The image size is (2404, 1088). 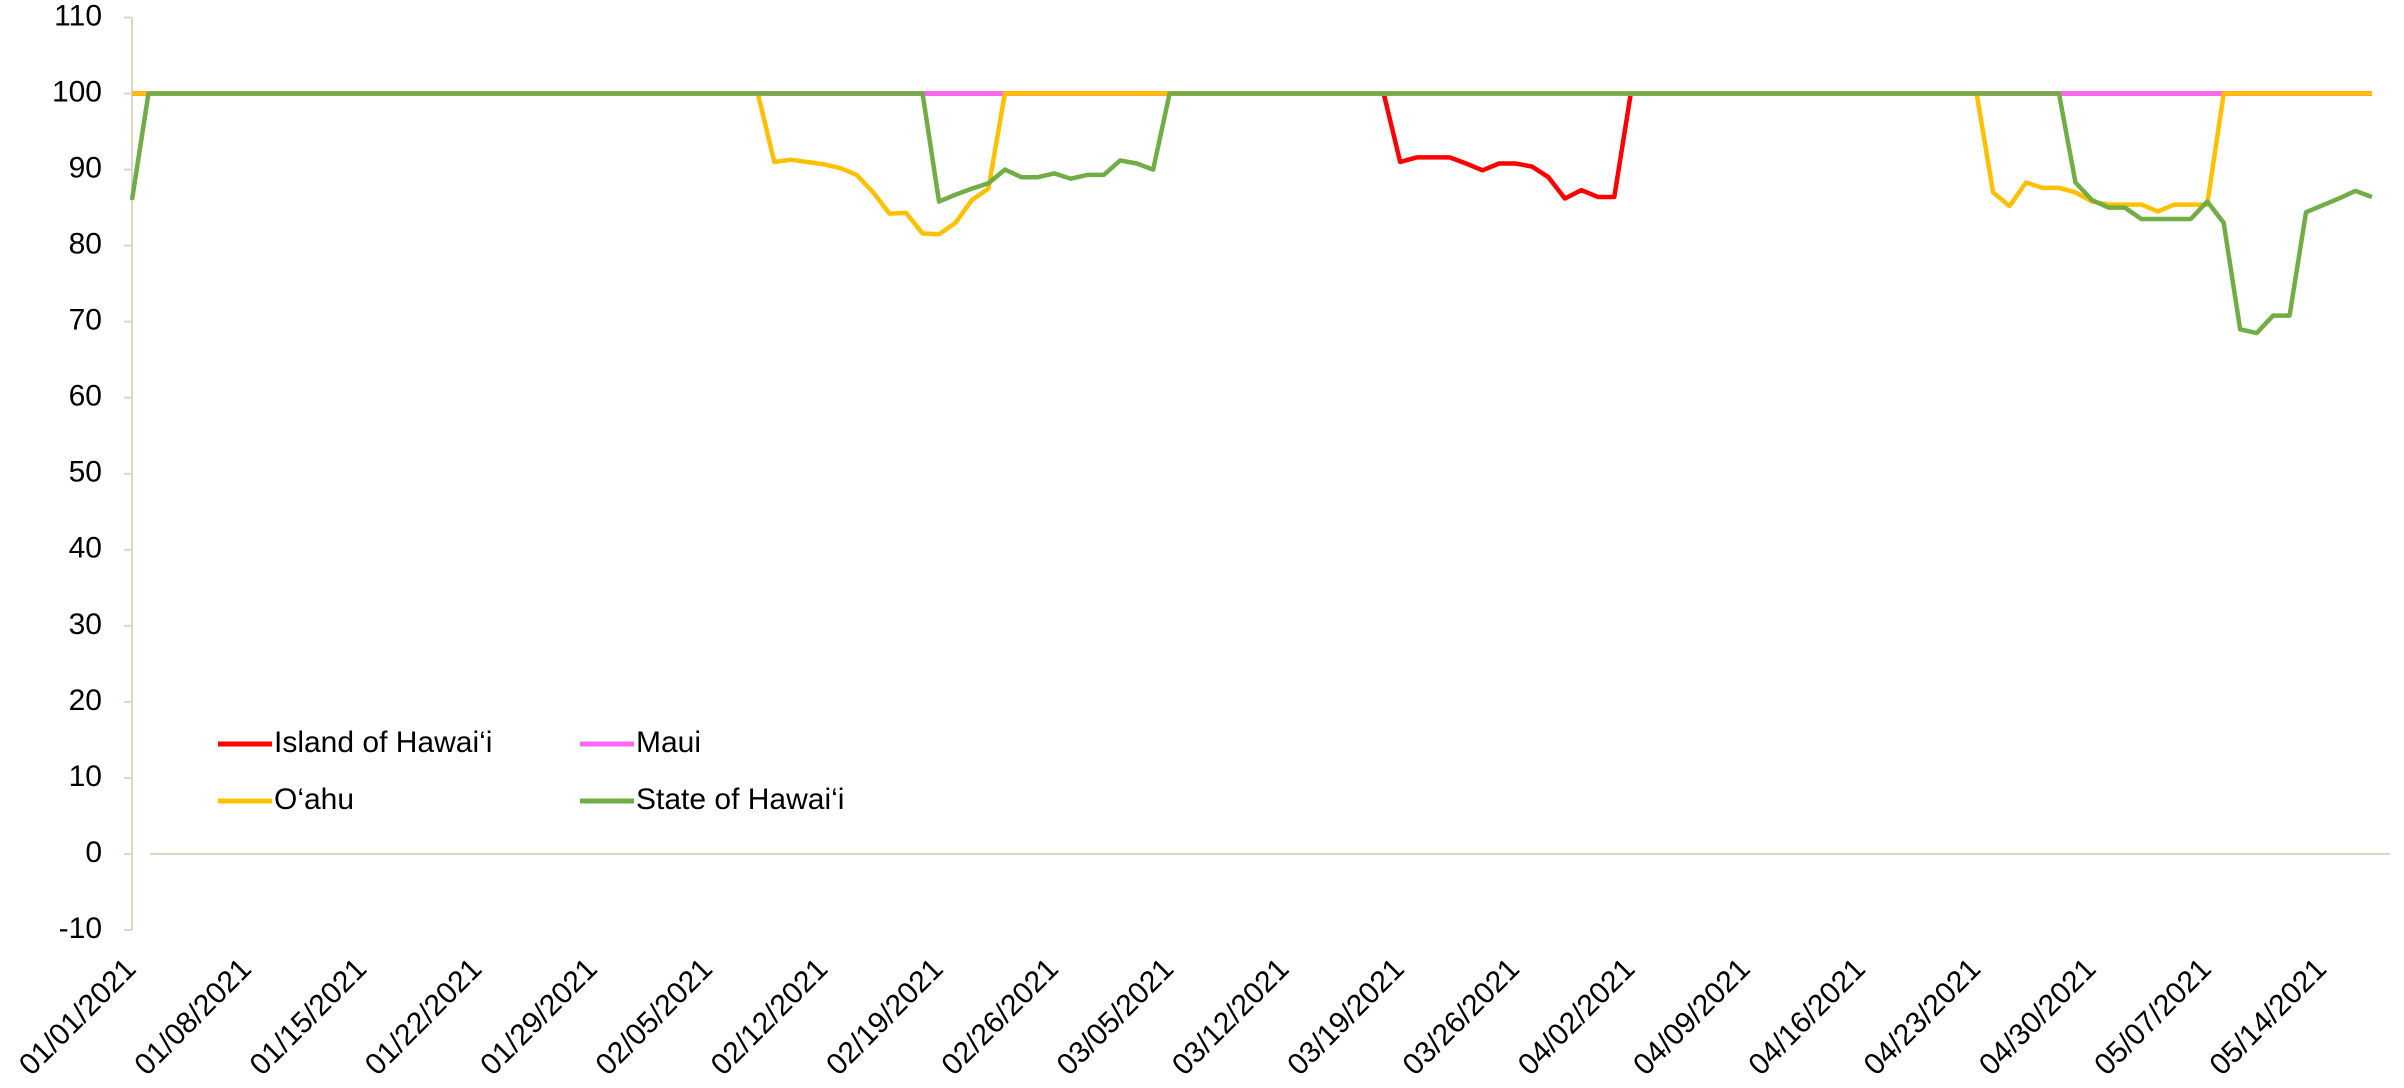 I want to click on y-tick-label: 20, so click(x=85, y=700).